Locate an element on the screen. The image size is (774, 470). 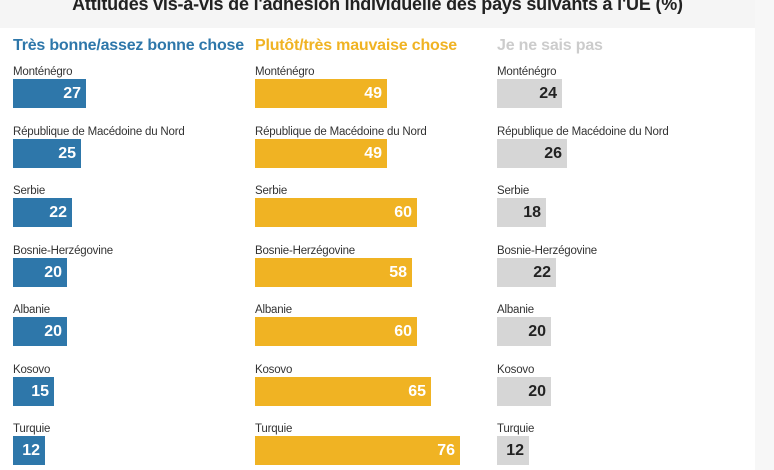
data-label: 25 is located at coordinates (67, 153).